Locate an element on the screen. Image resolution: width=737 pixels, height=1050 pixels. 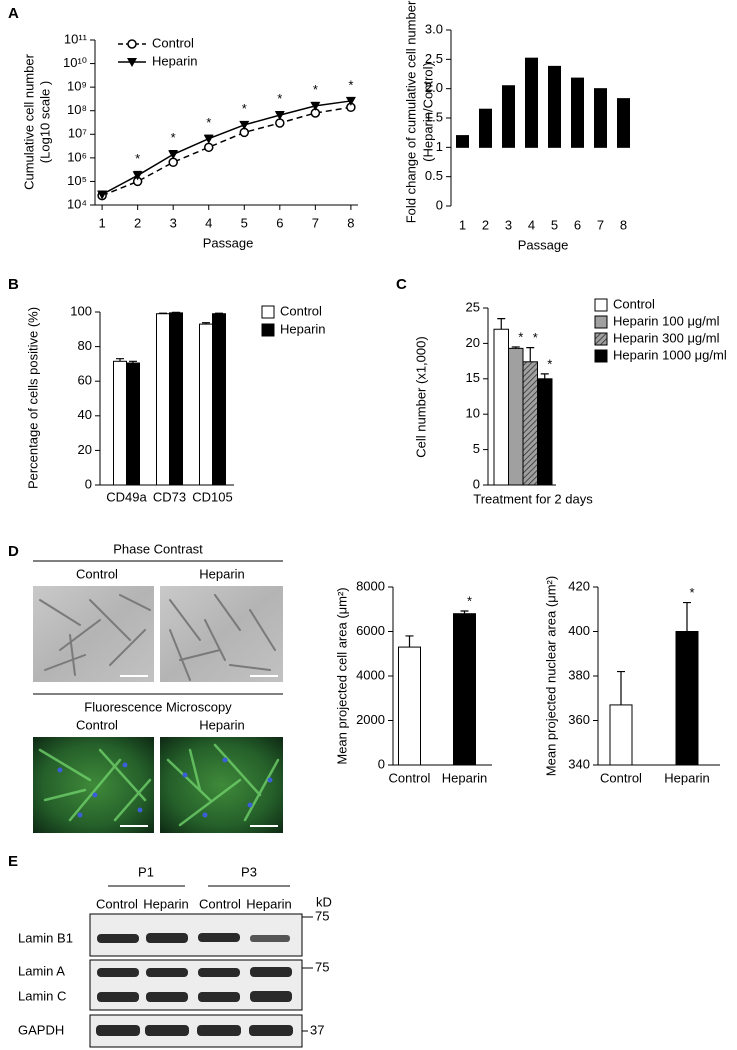
panel-label: C is located at coordinates (401, 284).